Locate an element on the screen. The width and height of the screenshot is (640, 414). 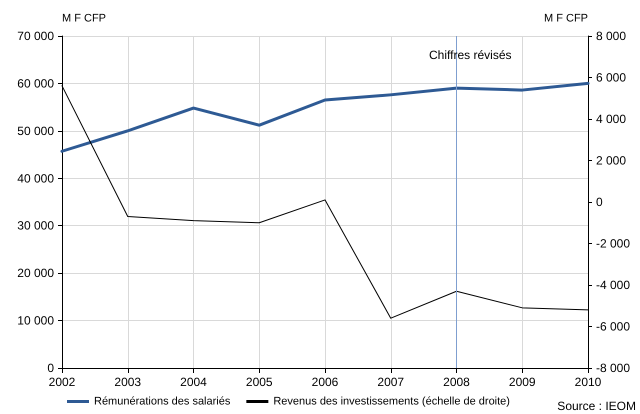
x-tick-label: 2005 is located at coordinates (259, 382).